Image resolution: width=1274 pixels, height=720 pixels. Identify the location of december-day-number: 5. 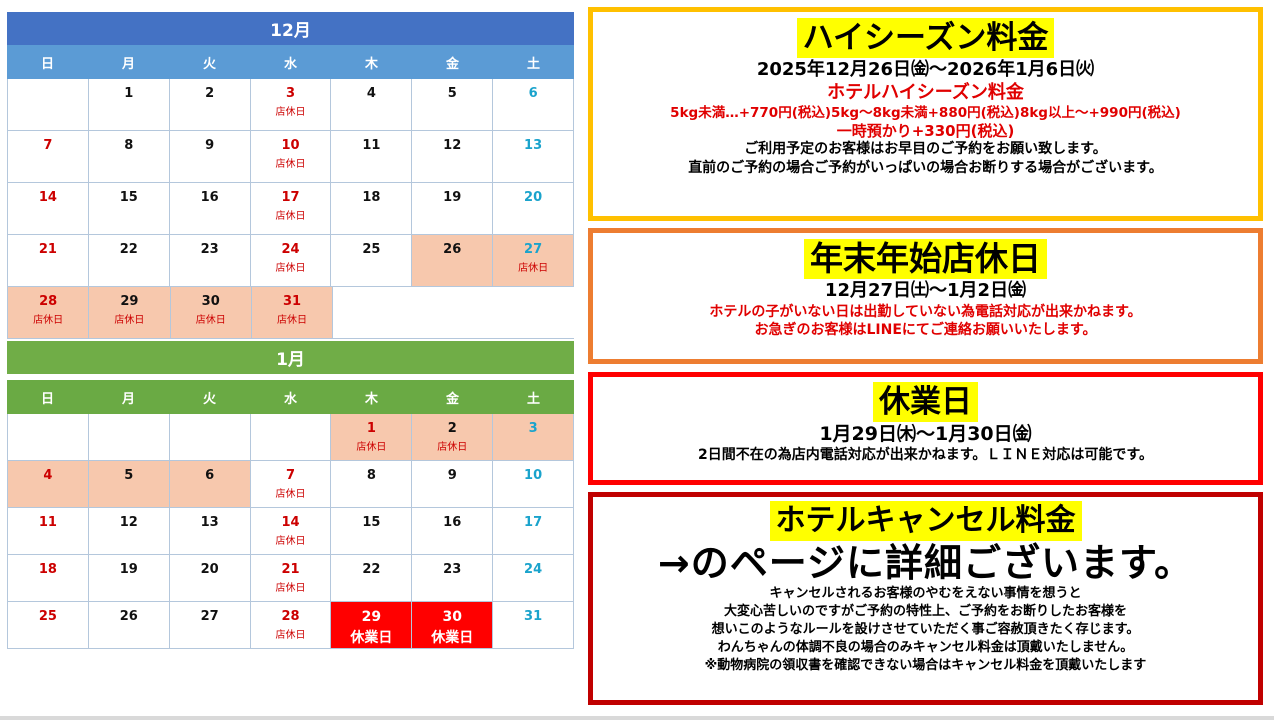
(452, 93).